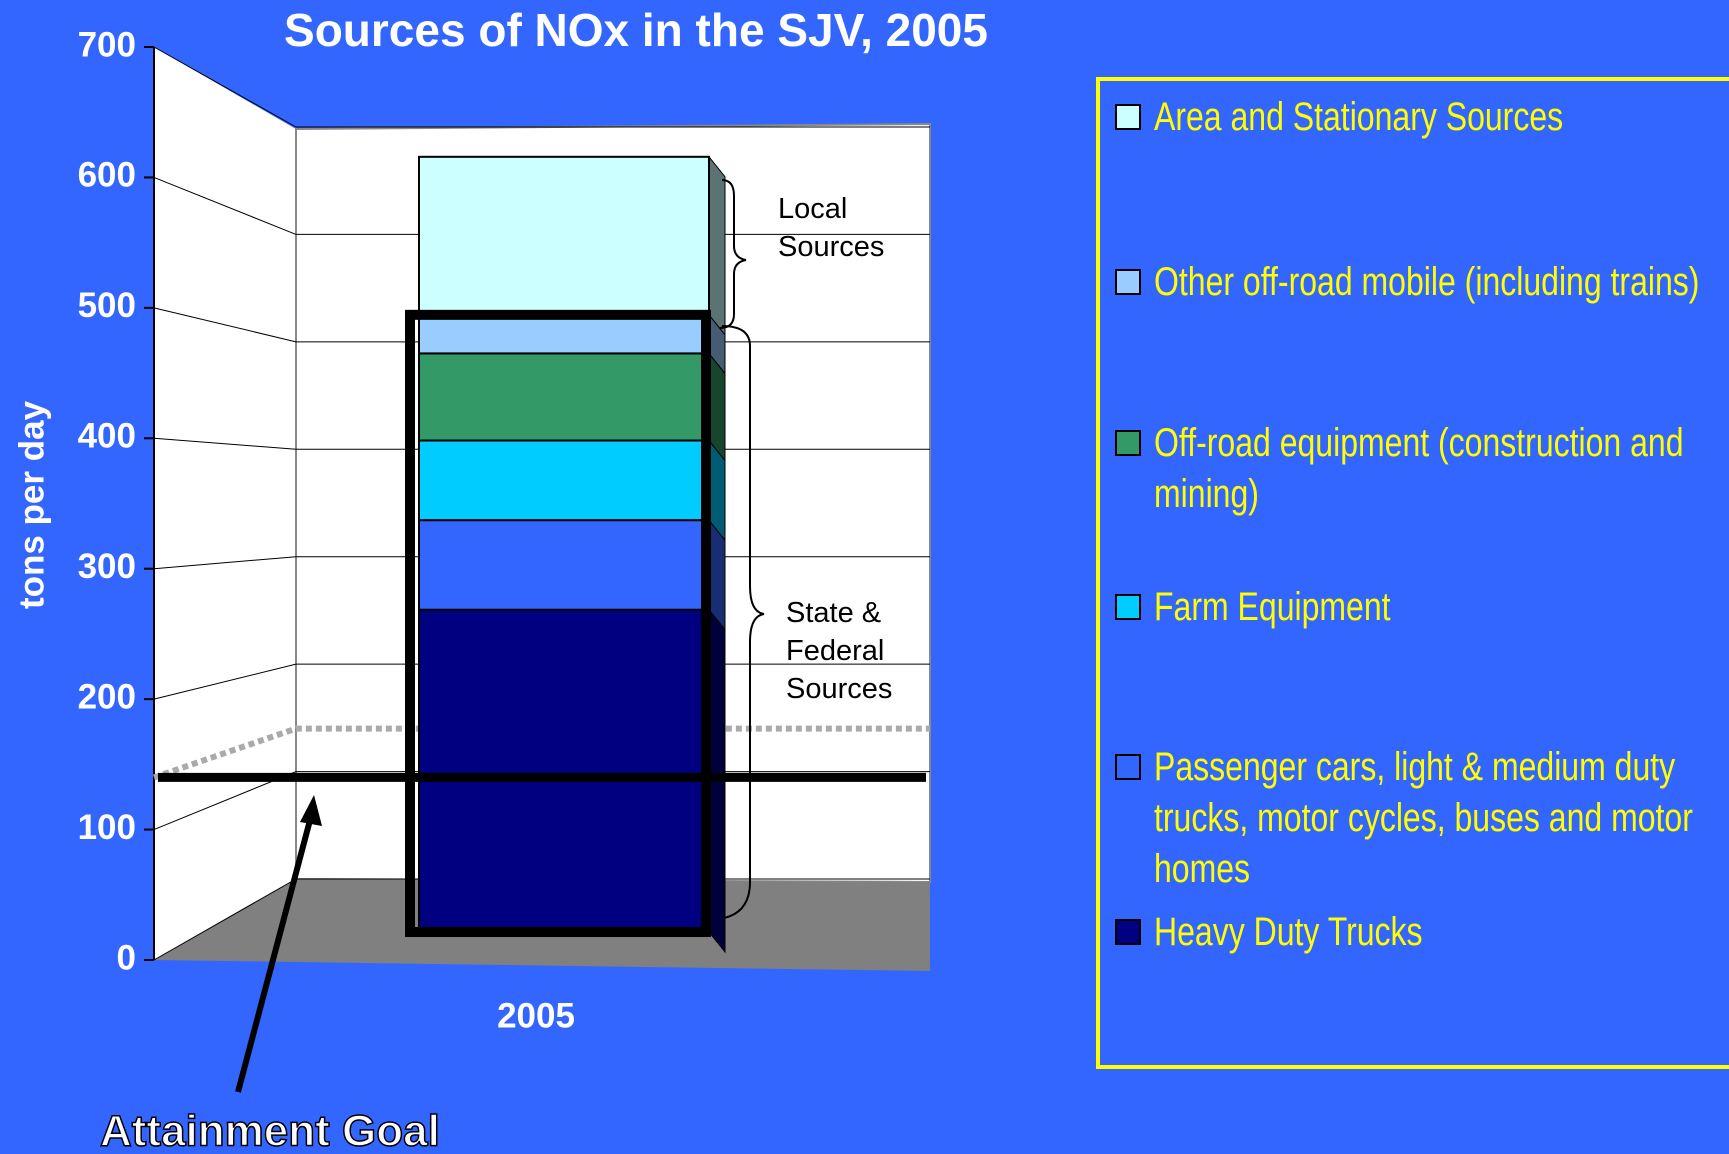  What do you see at coordinates (225, 503) in the screenshot?
I see `side-wall` at bounding box center [225, 503].